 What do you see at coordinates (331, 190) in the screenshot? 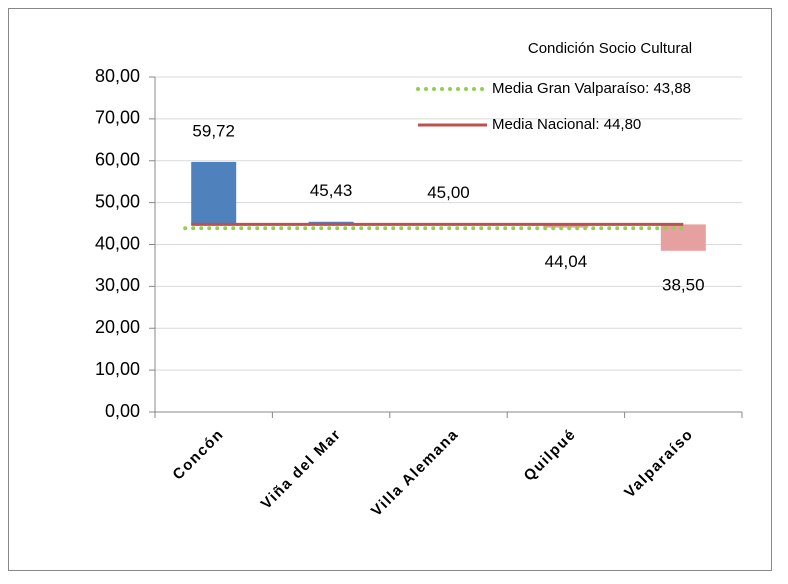
I see `value-label: 45,43` at bounding box center [331, 190].